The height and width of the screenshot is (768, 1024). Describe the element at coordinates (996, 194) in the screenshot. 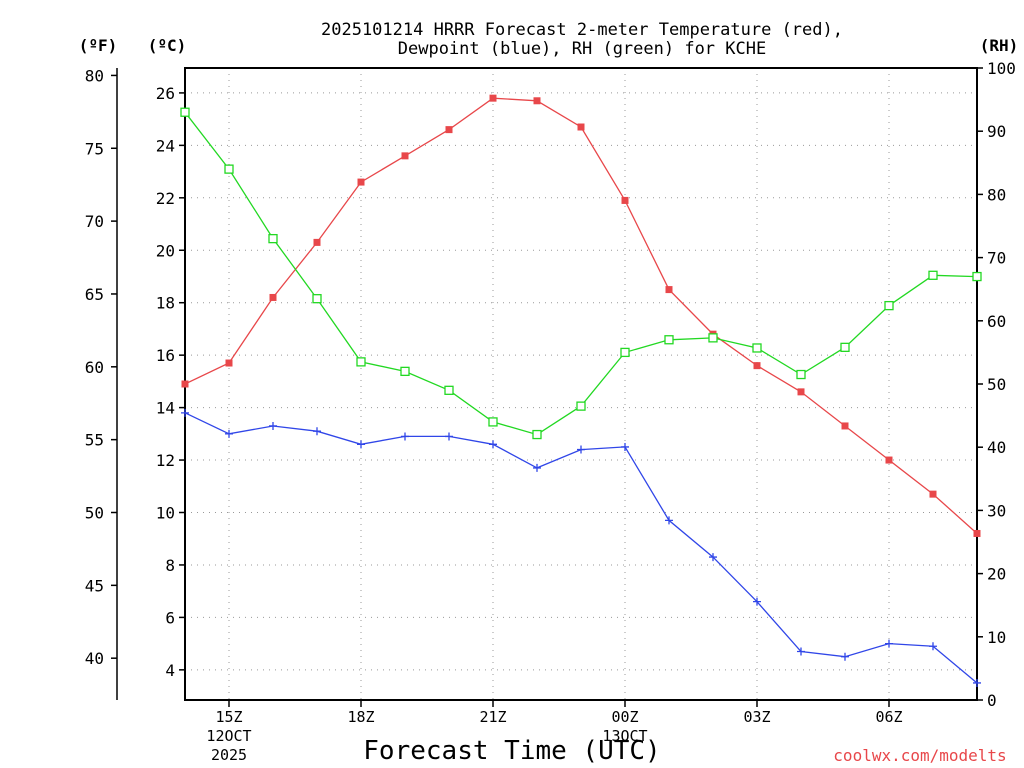

I see `rh-tick-label: 80` at that location.